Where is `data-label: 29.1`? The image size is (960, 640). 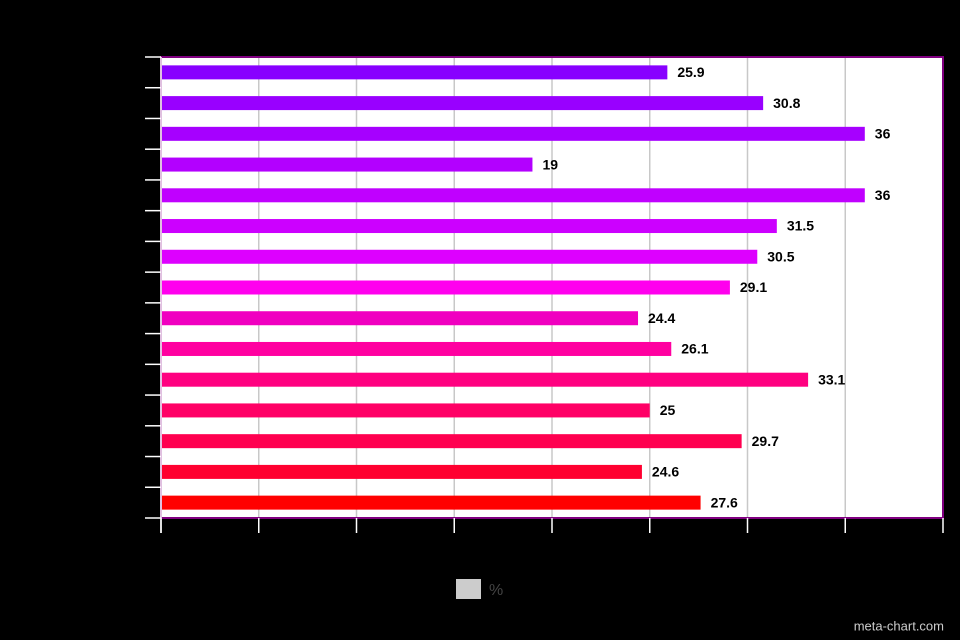
data-label: 29.1 is located at coordinates (753, 287).